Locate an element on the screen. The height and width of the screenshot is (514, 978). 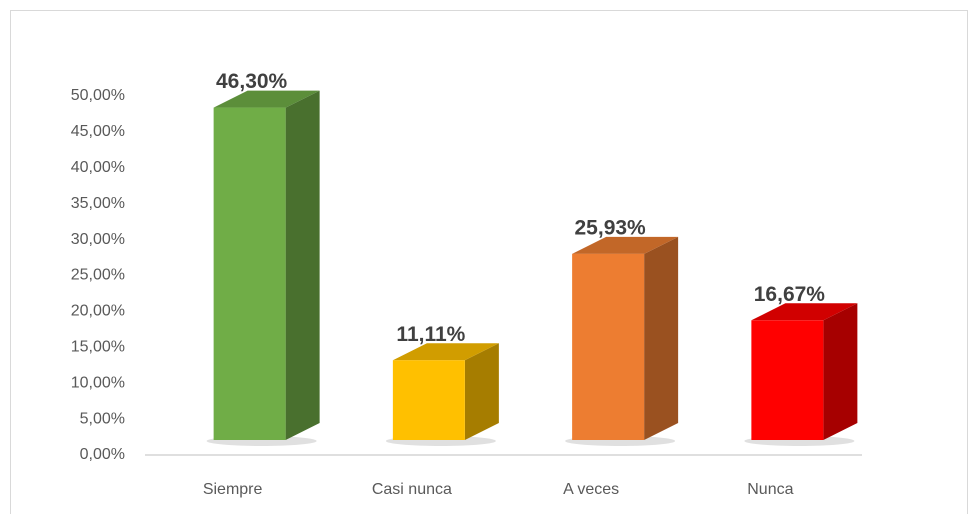
y-tick-label: 40,00% is located at coordinates (98, 167).